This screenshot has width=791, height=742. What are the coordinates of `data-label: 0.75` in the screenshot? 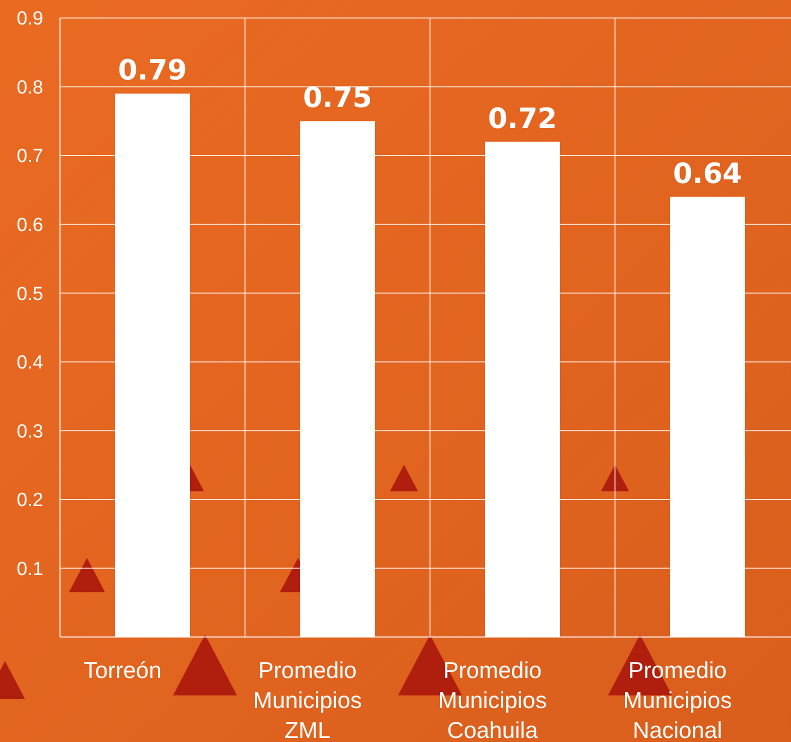 It's located at (337, 97).